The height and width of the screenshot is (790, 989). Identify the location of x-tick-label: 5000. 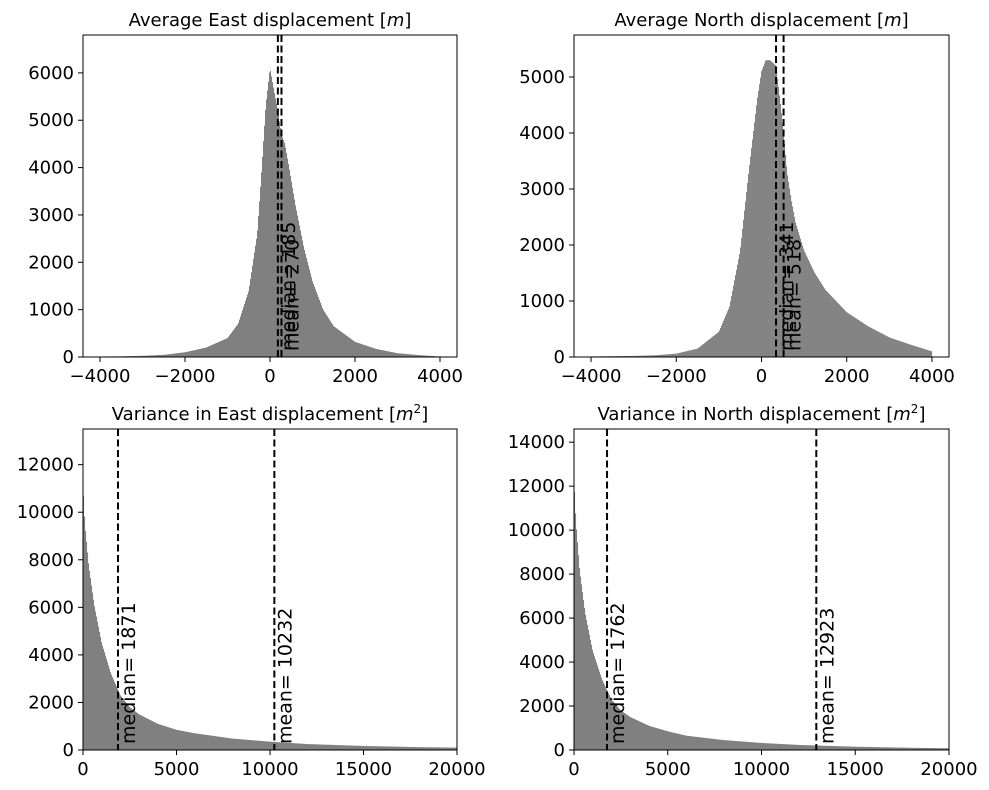
(668, 769).